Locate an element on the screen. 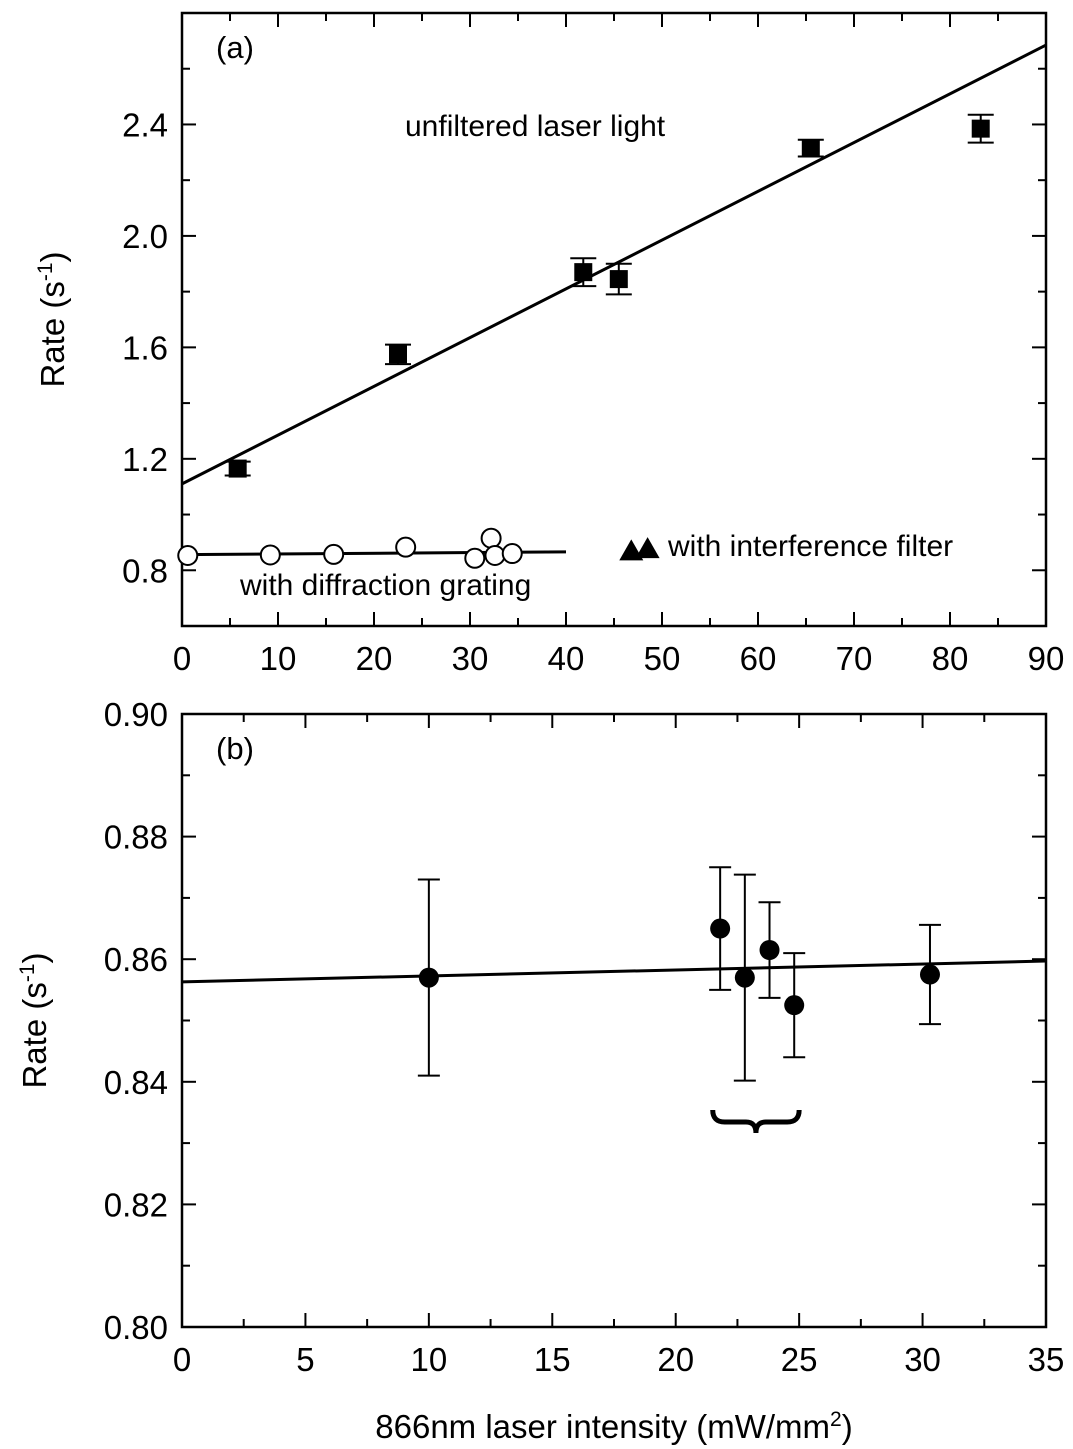  y-tick-label: 1.2 is located at coordinates (145, 459).